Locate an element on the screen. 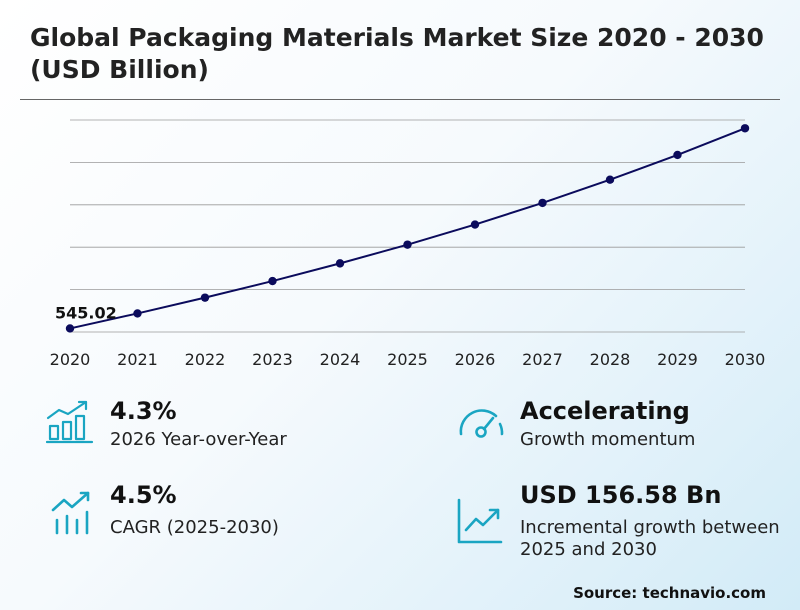 This screenshot has width=800, height=610. momentum-label: Growth momentum is located at coordinates (608, 439).